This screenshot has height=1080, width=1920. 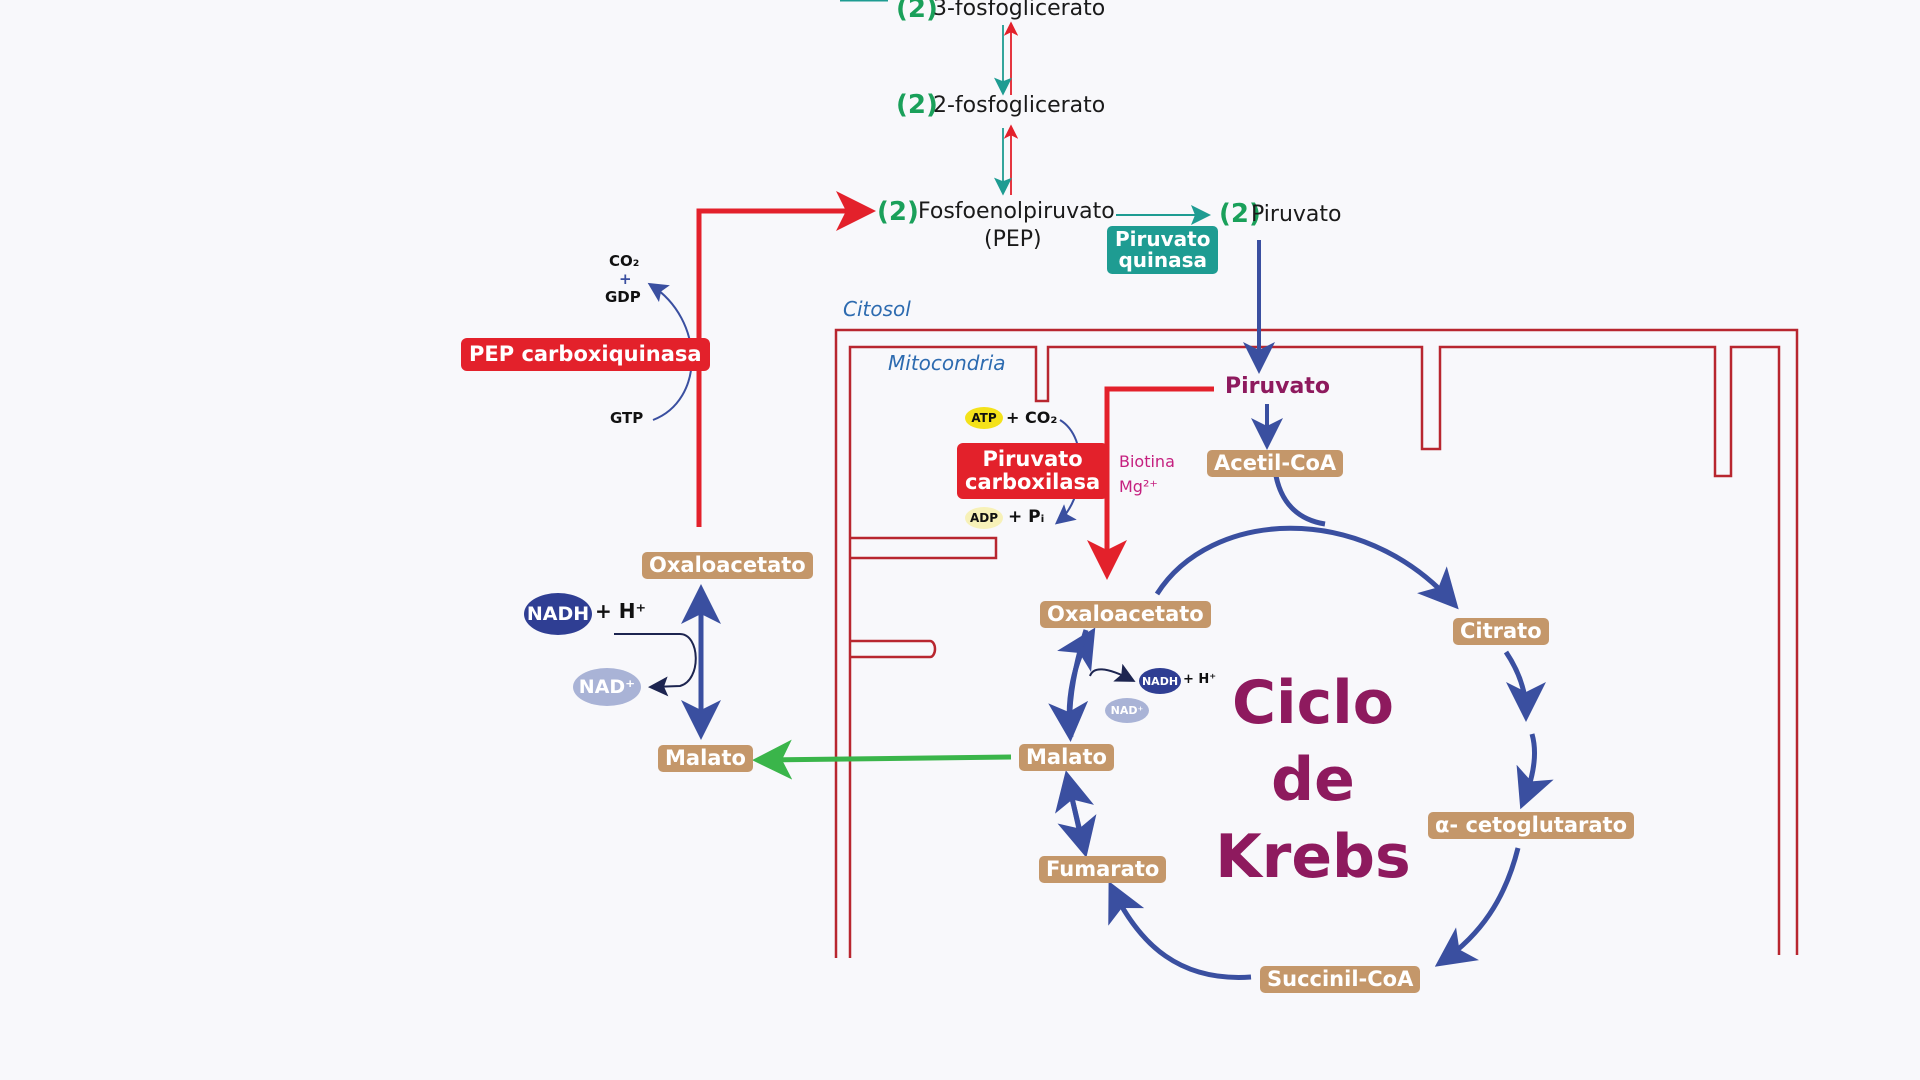 What do you see at coordinates (1277, 386) in the screenshot?
I see `label-piruvato-mito: Piruvato` at bounding box center [1277, 386].